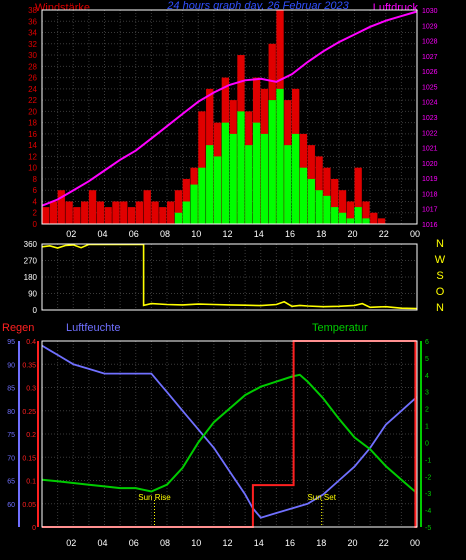 The image size is (466, 560). I want to click on rain-tick-label: 0.35, so click(29, 365).